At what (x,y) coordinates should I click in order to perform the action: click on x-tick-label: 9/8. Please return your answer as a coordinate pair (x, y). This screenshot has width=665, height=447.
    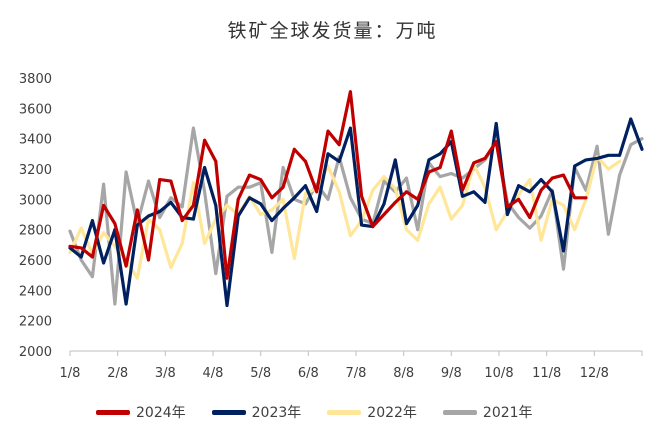
    Looking at the image, I should click on (451, 373).